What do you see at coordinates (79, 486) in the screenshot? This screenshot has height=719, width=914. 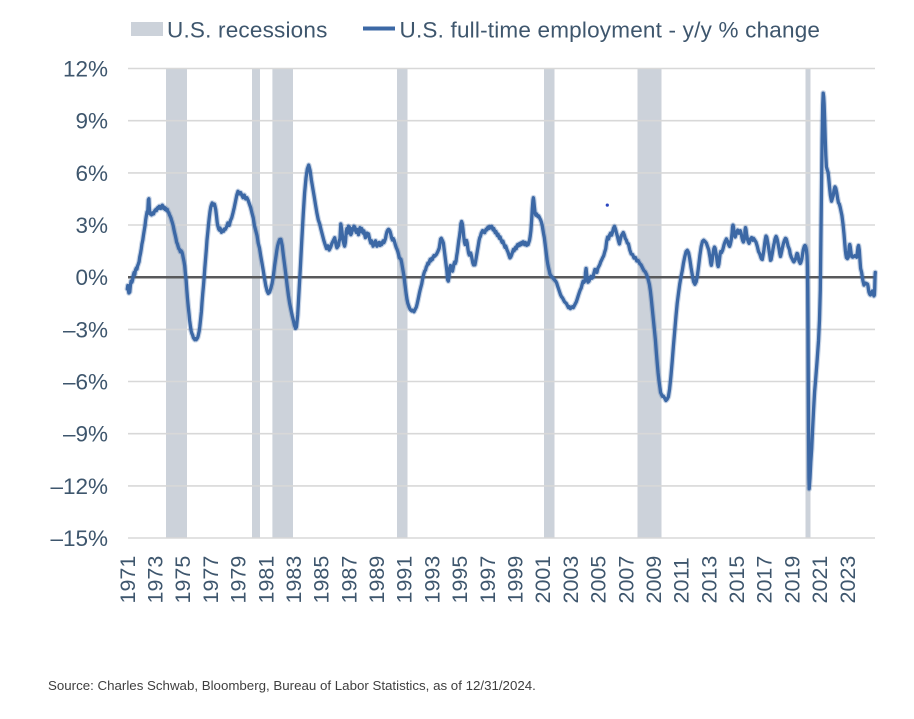 I see `svg-text: –12%` at bounding box center [79, 486].